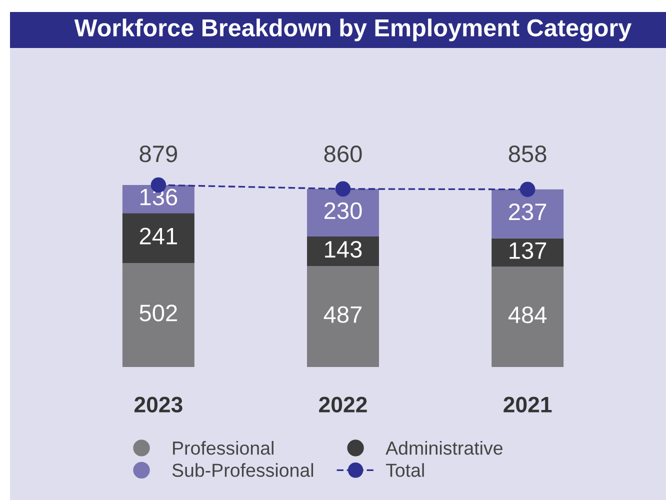 The image size is (666, 500). I want to click on data-label: 230, so click(343, 211).